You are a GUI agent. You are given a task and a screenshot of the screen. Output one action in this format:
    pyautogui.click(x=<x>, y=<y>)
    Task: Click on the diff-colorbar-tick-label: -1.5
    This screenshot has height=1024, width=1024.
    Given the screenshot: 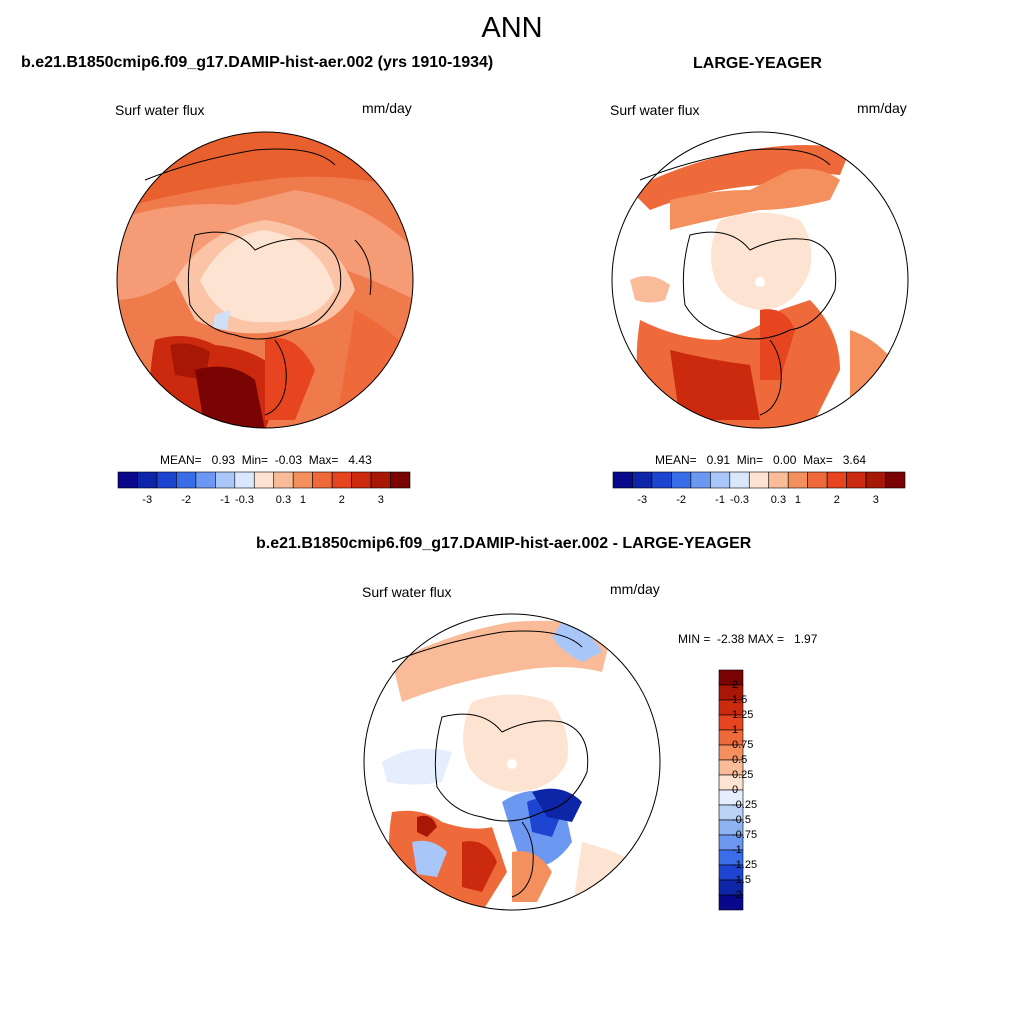 What is the action you would take?
    pyautogui.click(x=741, y=880)
    